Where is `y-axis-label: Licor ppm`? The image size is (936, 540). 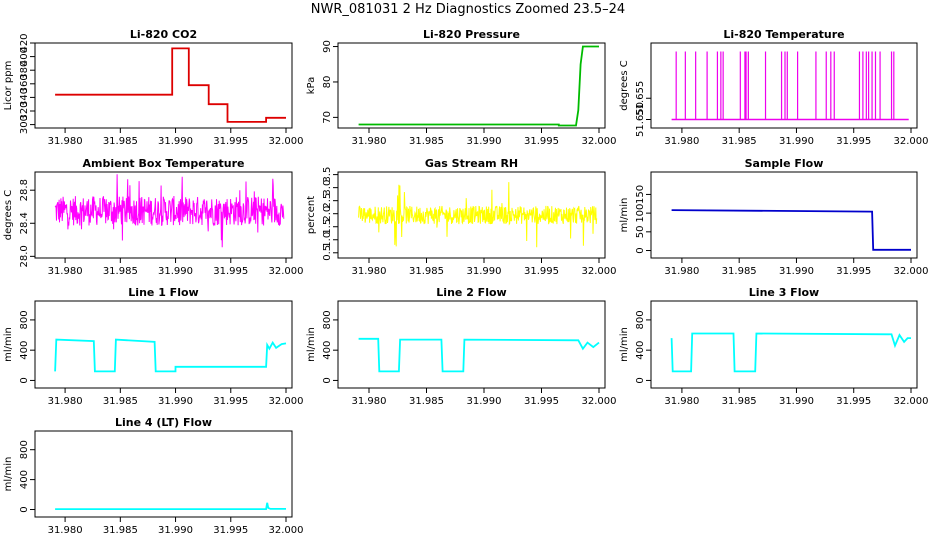 y-axis-label: Licor ppm is located at coordinates (8, 86).